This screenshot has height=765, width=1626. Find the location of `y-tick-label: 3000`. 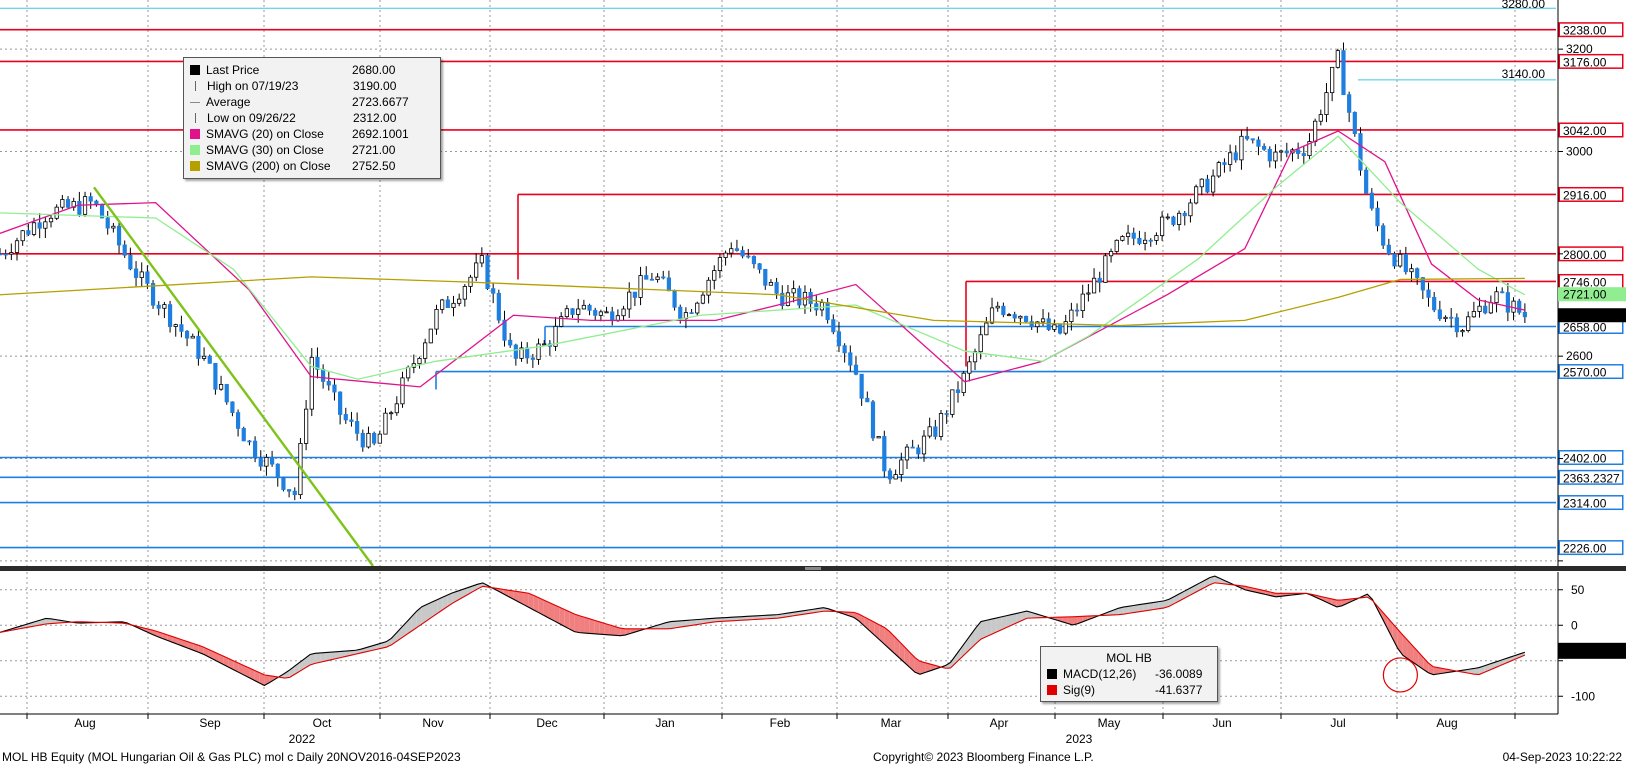

y-tick-label: 3000 is located at coordinates (1579, 151).